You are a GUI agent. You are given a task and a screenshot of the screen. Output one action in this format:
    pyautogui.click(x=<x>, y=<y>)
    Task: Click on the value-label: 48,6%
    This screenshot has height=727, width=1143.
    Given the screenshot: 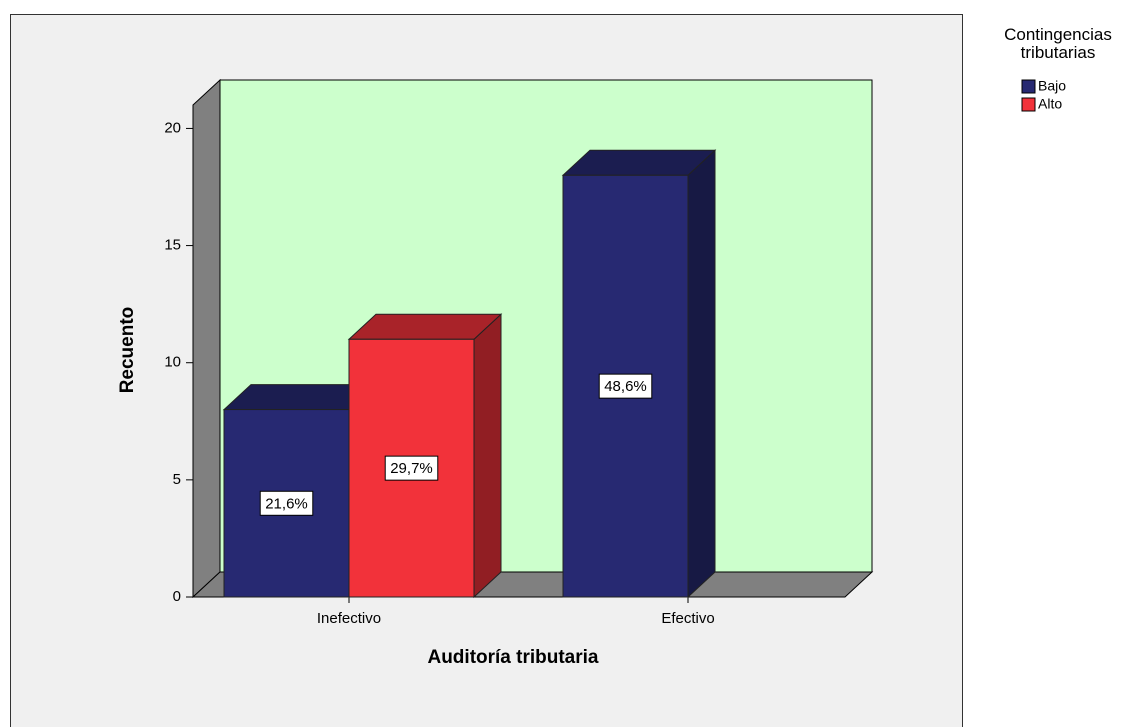 What is the action you would take?
    pyautogui.click(x=625, y=386)
    